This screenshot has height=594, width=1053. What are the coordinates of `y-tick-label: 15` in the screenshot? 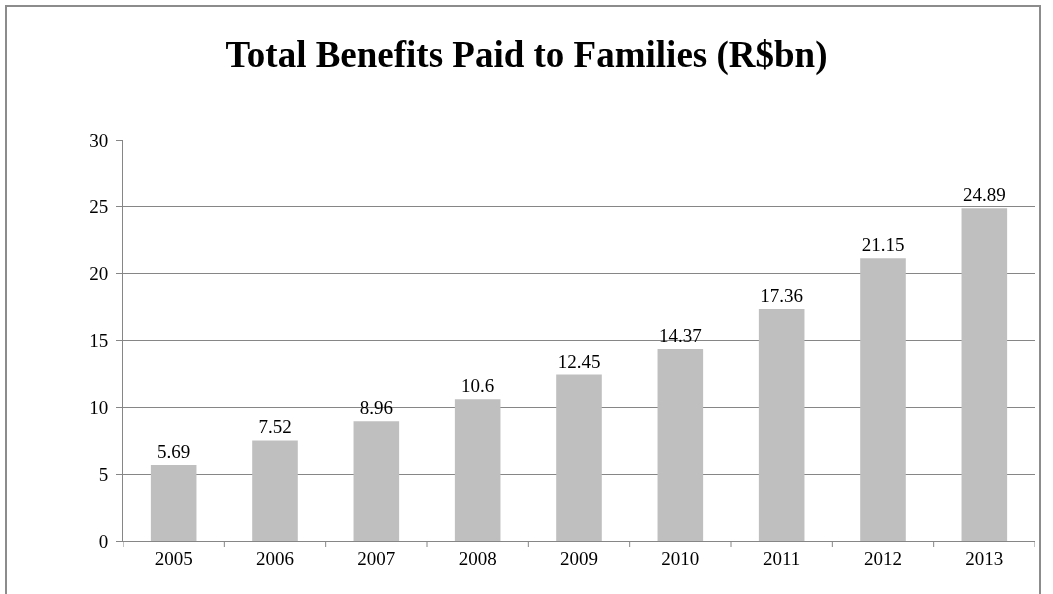 It's located at (99, 341).